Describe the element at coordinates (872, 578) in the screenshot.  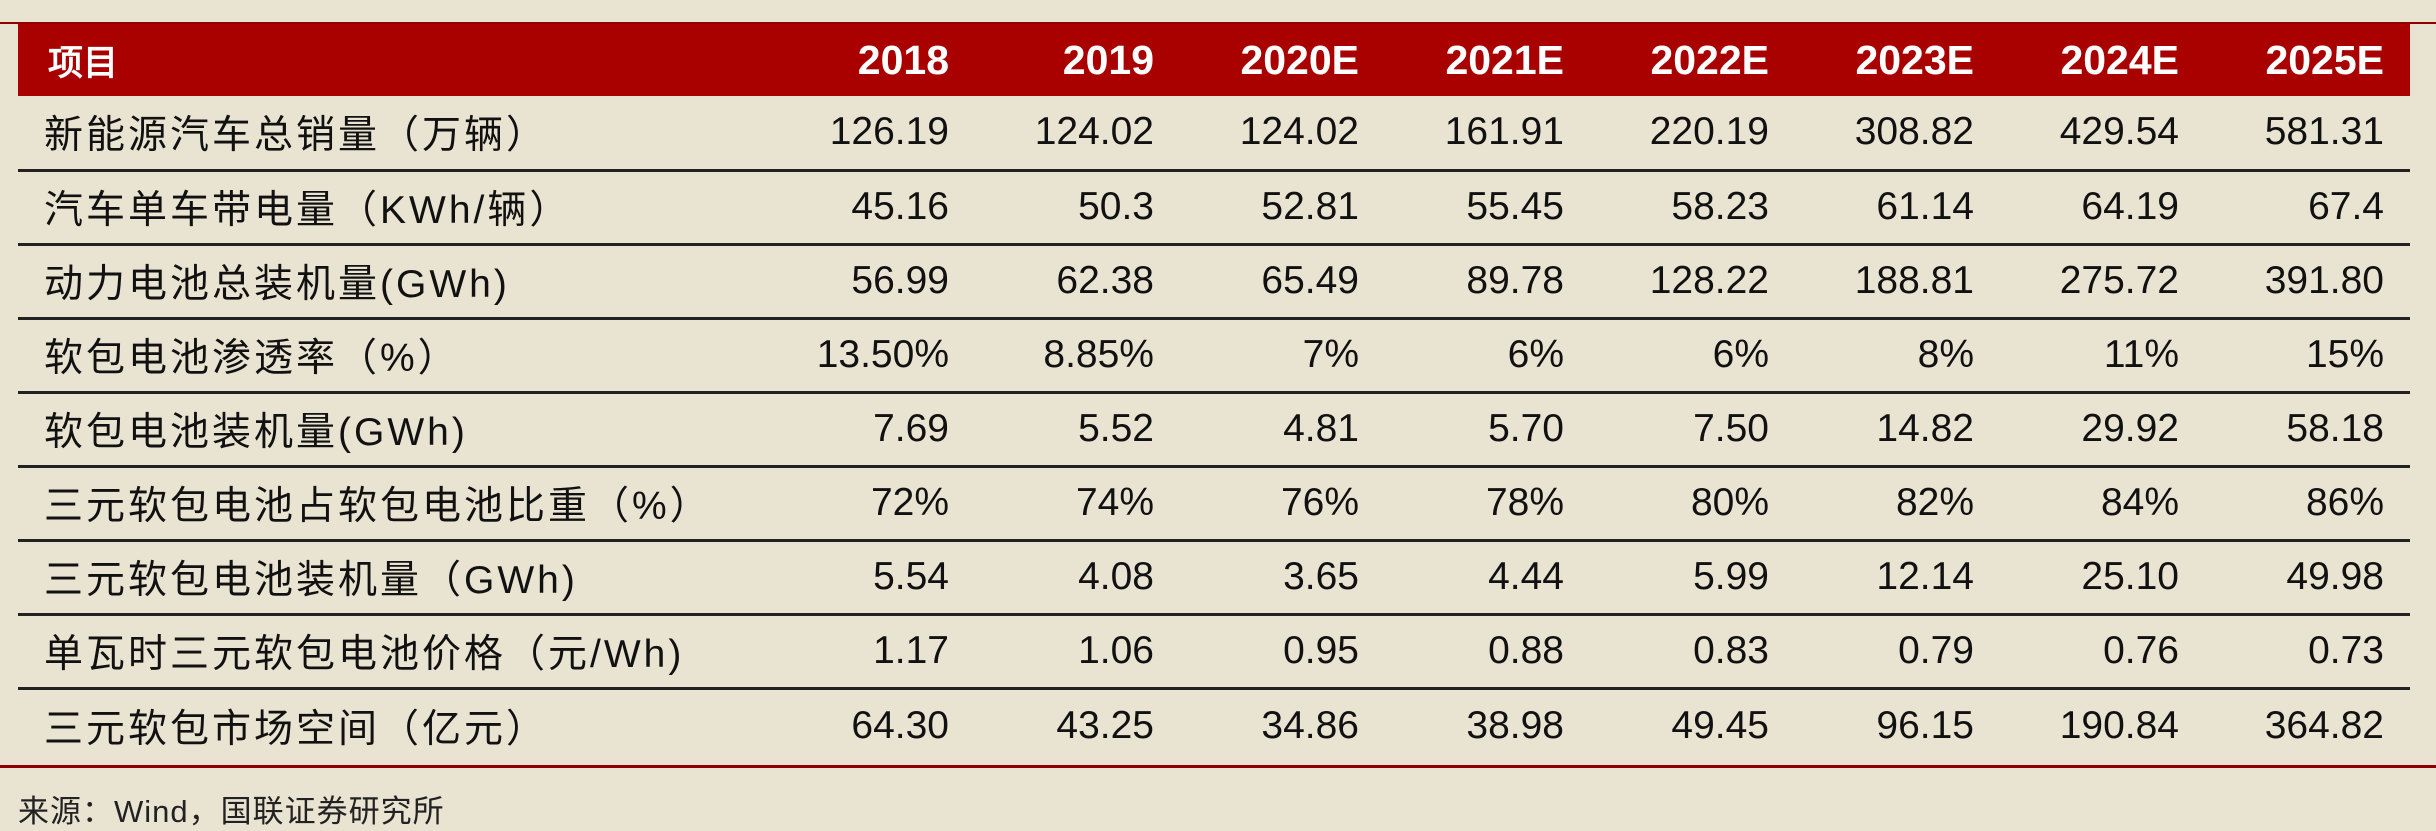
I see `table-cell: 5.54` at that location.